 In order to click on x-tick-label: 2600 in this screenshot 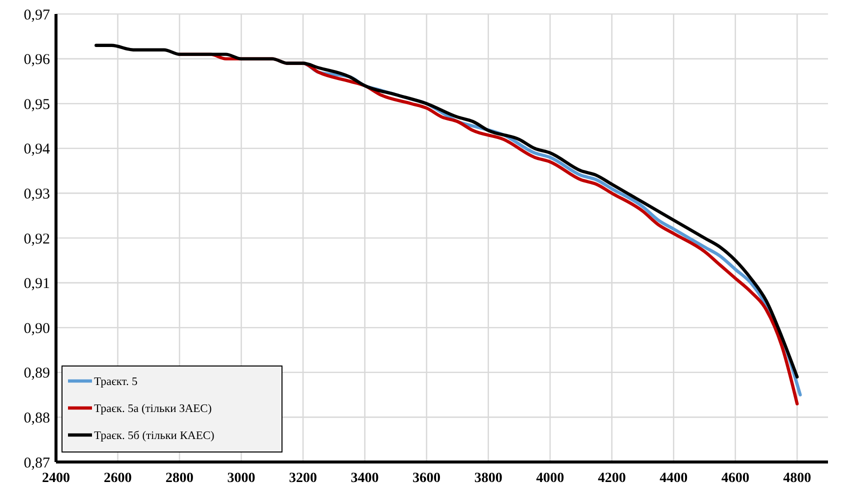, I will do `click(118, 478)`.